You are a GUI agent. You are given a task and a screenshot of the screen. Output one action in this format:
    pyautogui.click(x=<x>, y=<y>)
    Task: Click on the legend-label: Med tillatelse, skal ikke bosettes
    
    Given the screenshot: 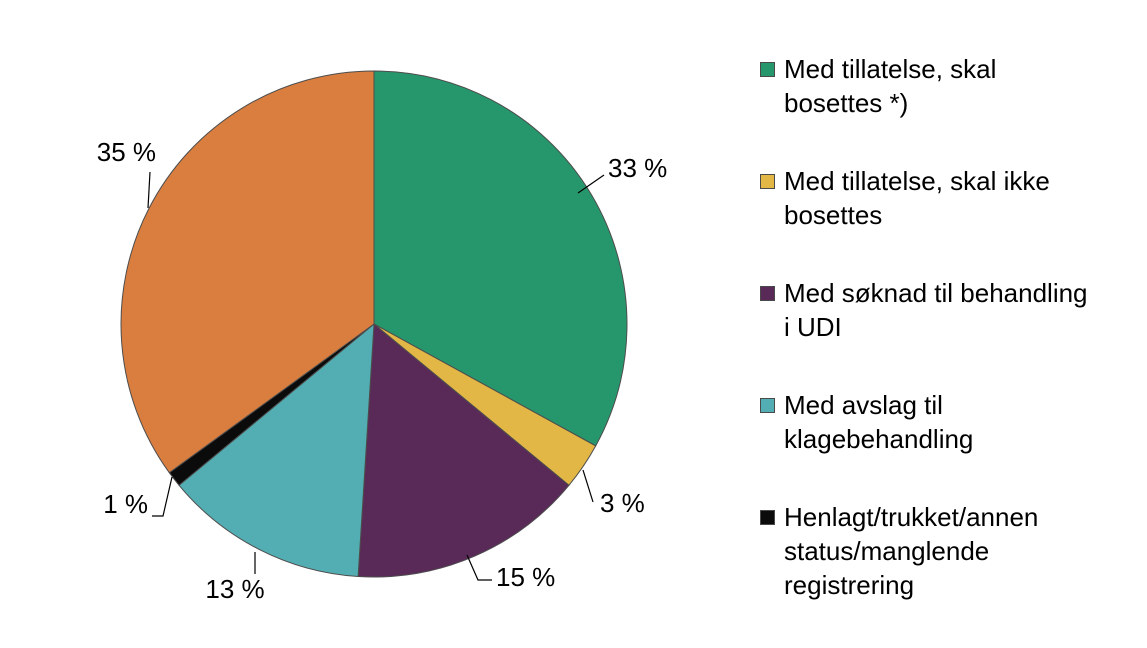 What is the action you would take?
    pyautogui.click(x=917, y=198)
    